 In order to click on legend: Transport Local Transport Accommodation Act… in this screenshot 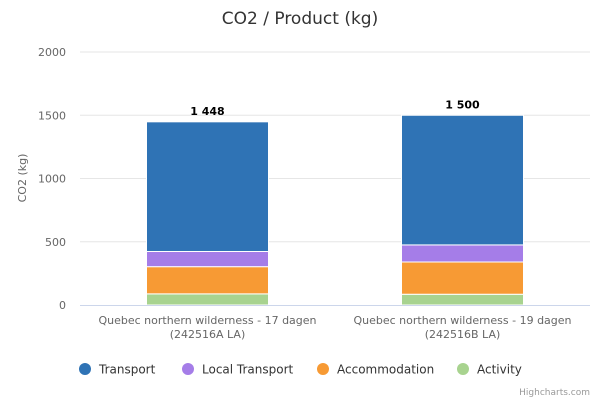, I will do `click(300, 370)`.